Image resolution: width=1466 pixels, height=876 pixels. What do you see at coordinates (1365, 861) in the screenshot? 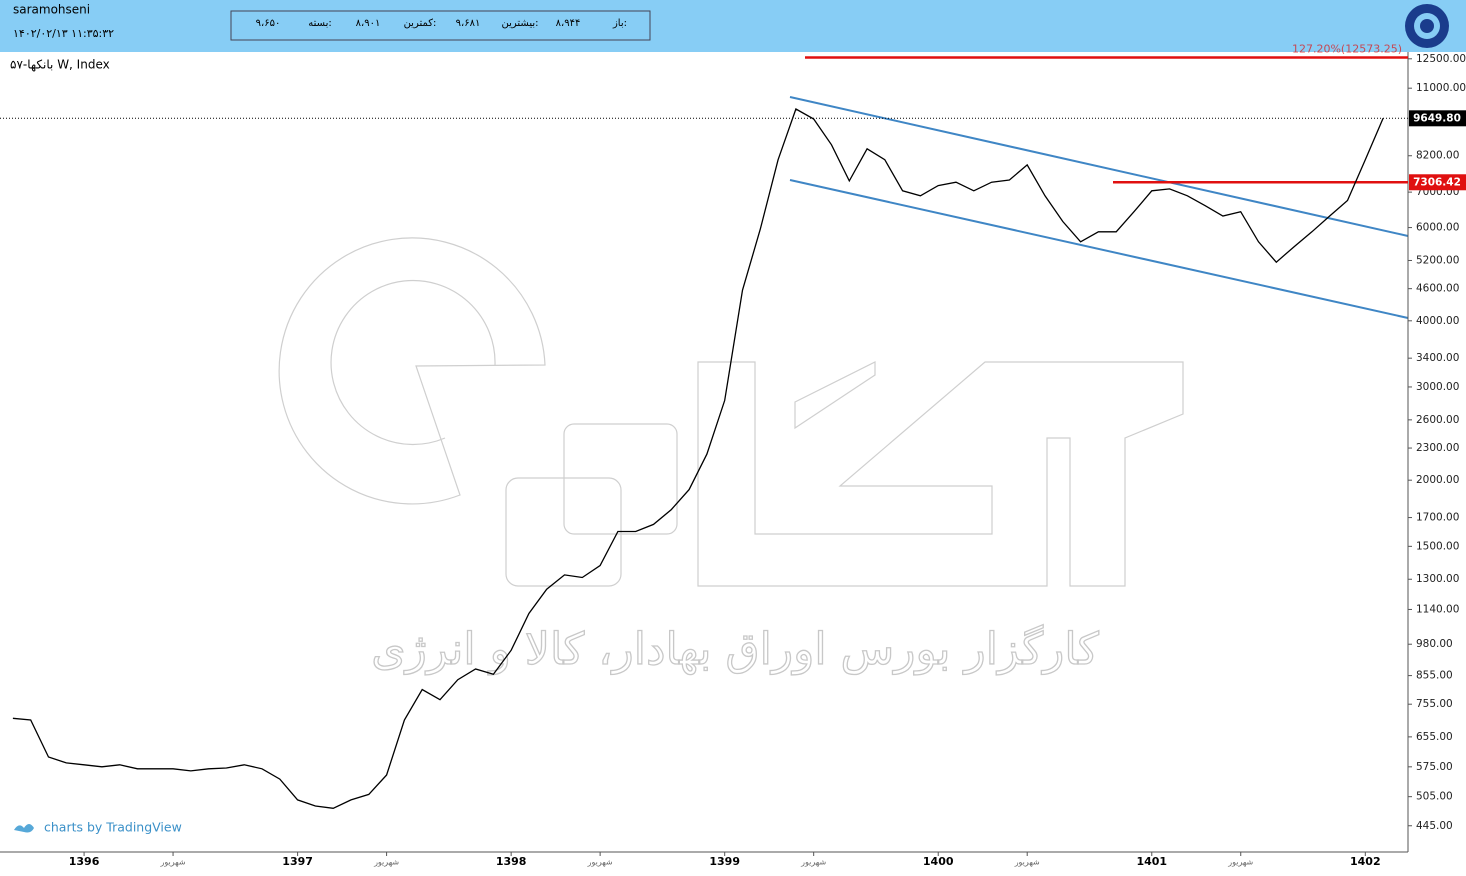
I see `x-tick-label: 1402` at bounding box center [1365, 861].